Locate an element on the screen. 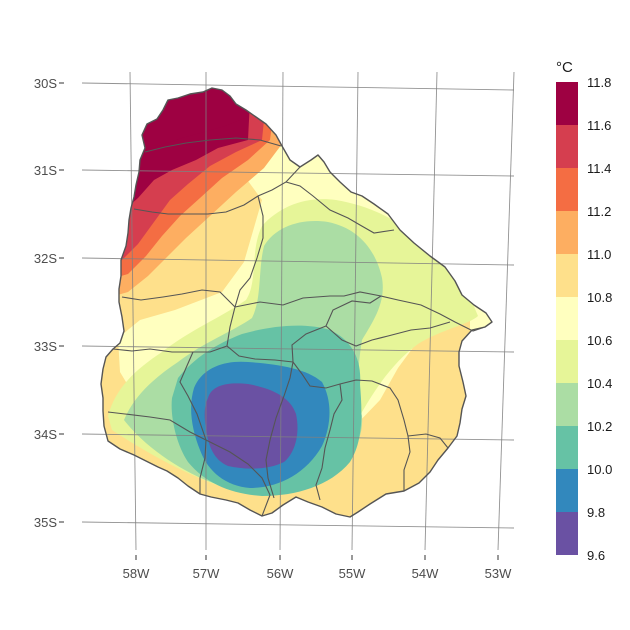 Image resolution: width=630 pixels, height=630 pixels. y-tick-label: 34S is located at coordinates (45, 434).